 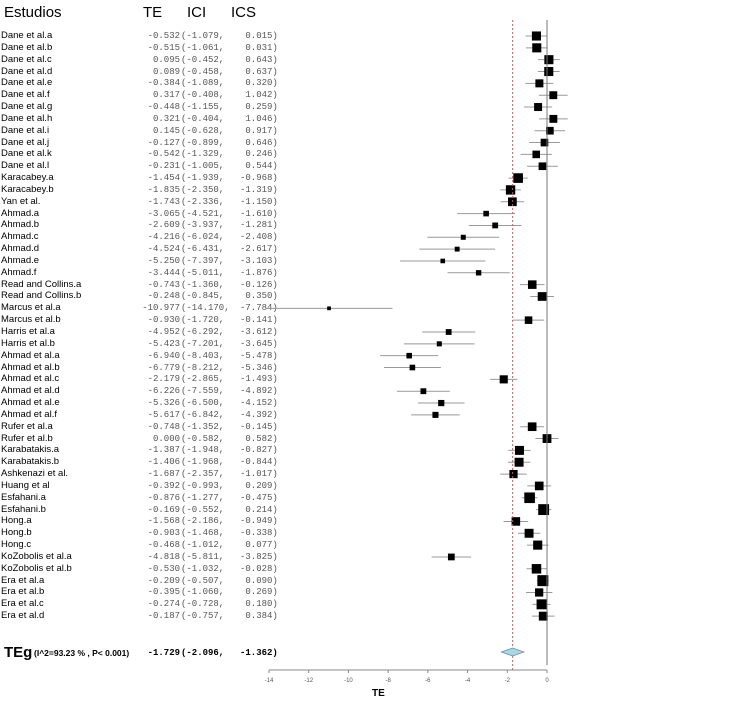 What do you see at coordinates (16, 533) in the screenshot?
I see `study-name: Hong.b` at bounding box center [16, 533].